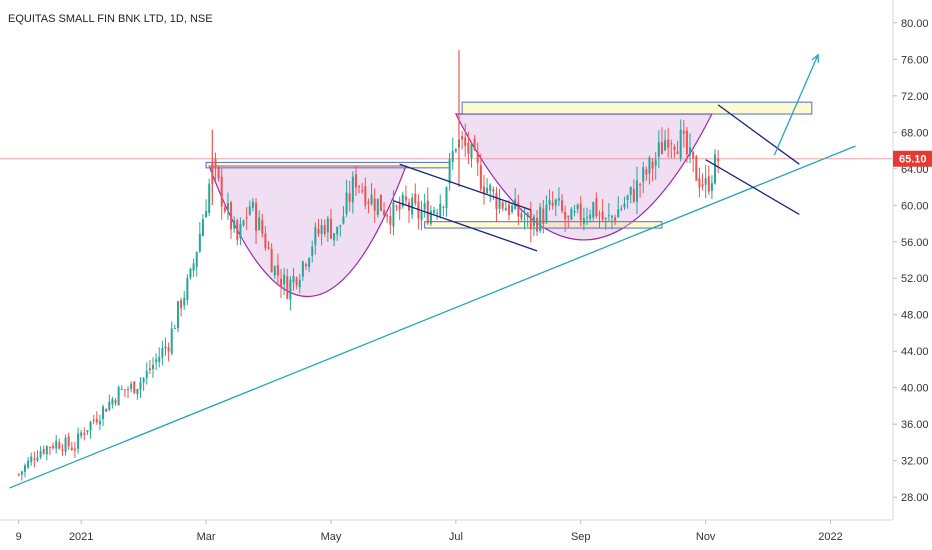 This screenshot has height=550, width=932. Describe the element at coordinates (915, 352) in the screenshot. I see `y-tick-label: 44.00` at that location.